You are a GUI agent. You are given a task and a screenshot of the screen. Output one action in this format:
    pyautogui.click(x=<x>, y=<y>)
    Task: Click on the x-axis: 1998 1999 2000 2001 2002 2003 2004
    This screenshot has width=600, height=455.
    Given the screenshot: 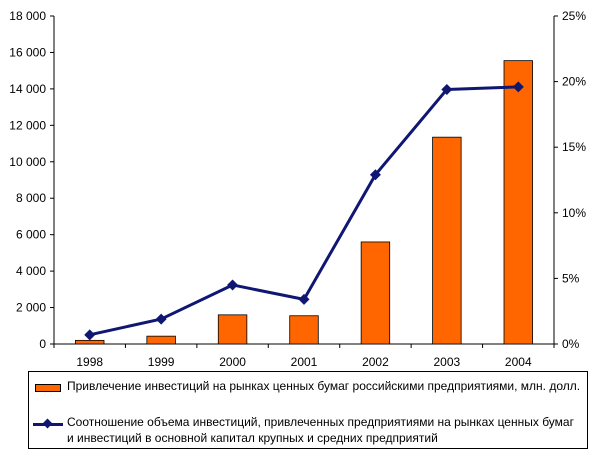 What is the action you would take?
    pyautogui.click(x=304, y=356)
    